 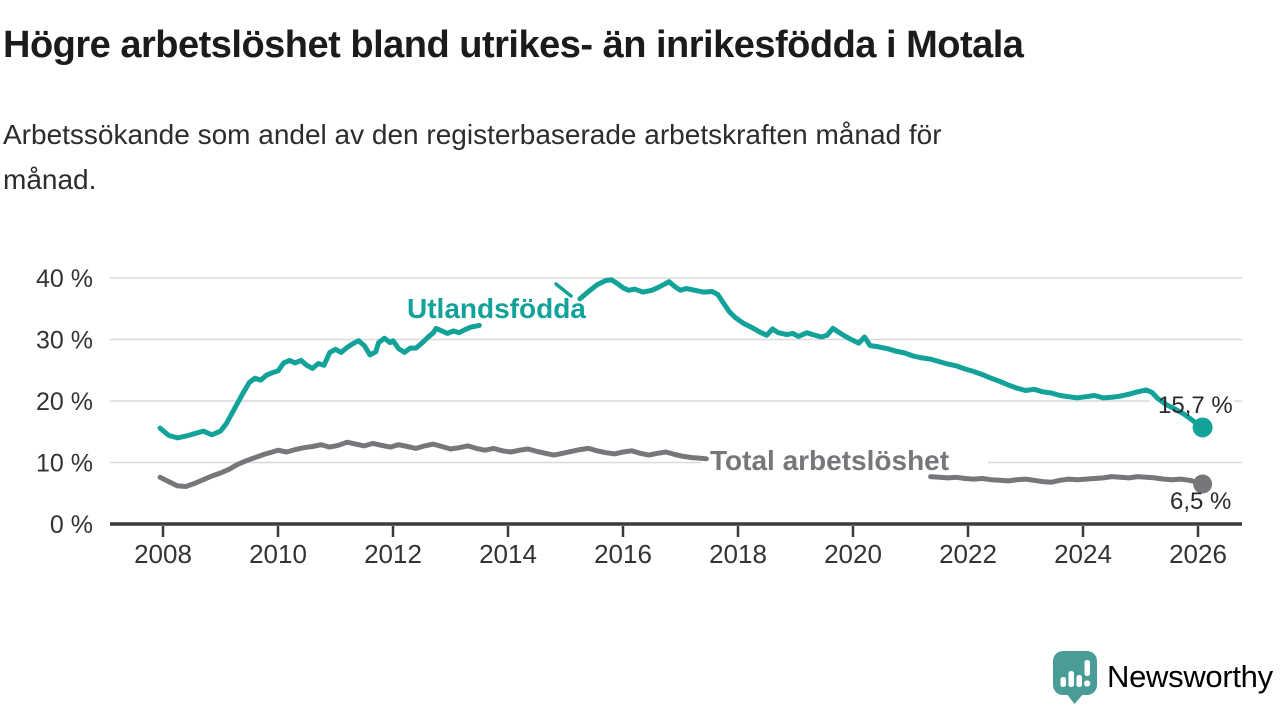 I want to click on x-tick-label-2020: 2020, so click(x=853, y=554).